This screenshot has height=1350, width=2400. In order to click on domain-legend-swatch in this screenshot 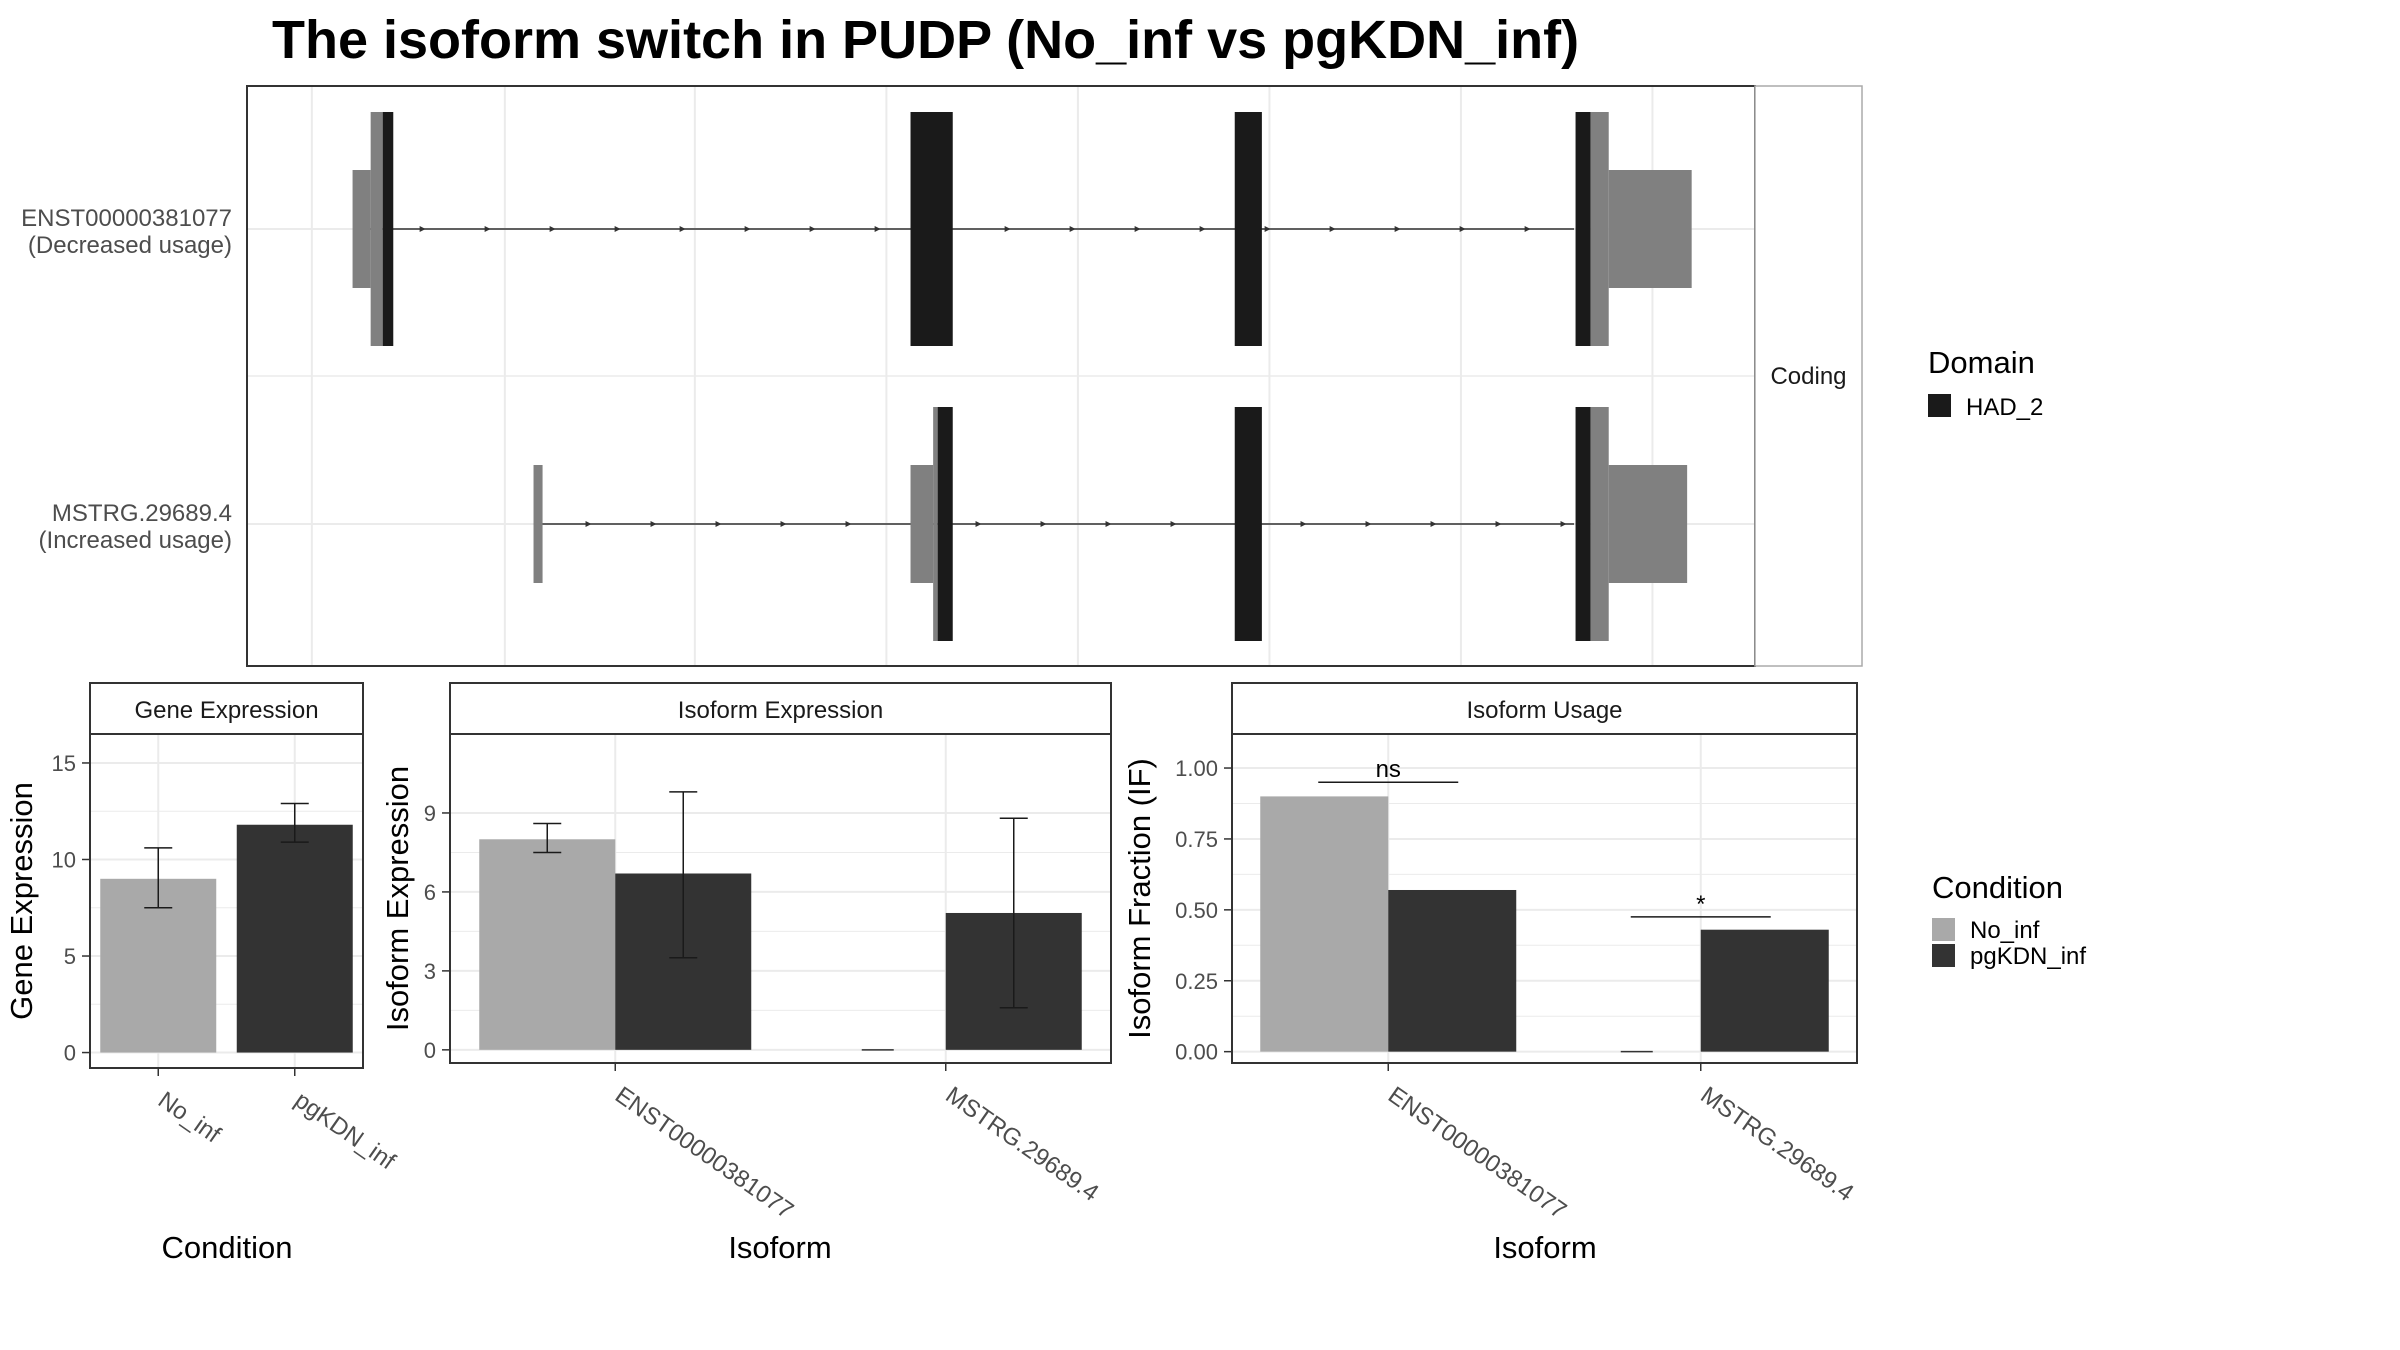, I will do `click(1939, 405)`.